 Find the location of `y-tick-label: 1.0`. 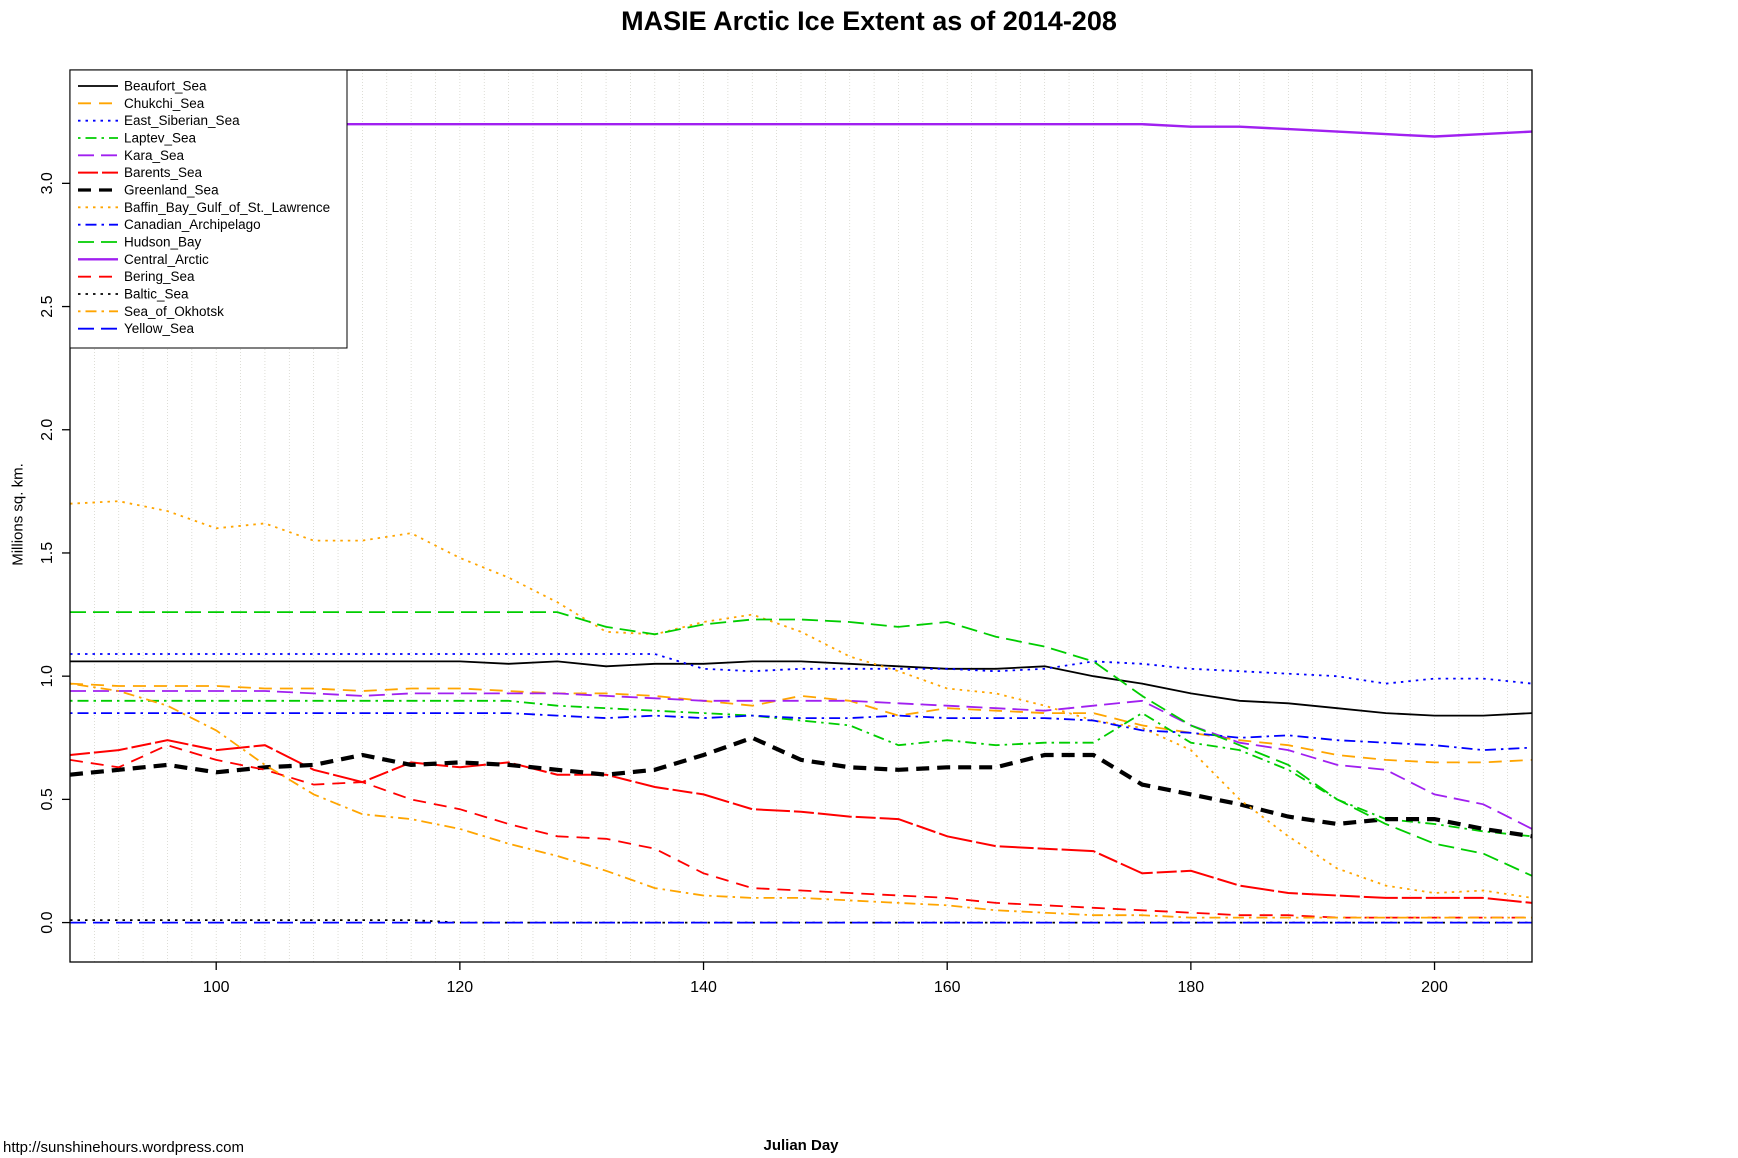

y-tick-label: 1.0 is located at coordinates (47, 676).